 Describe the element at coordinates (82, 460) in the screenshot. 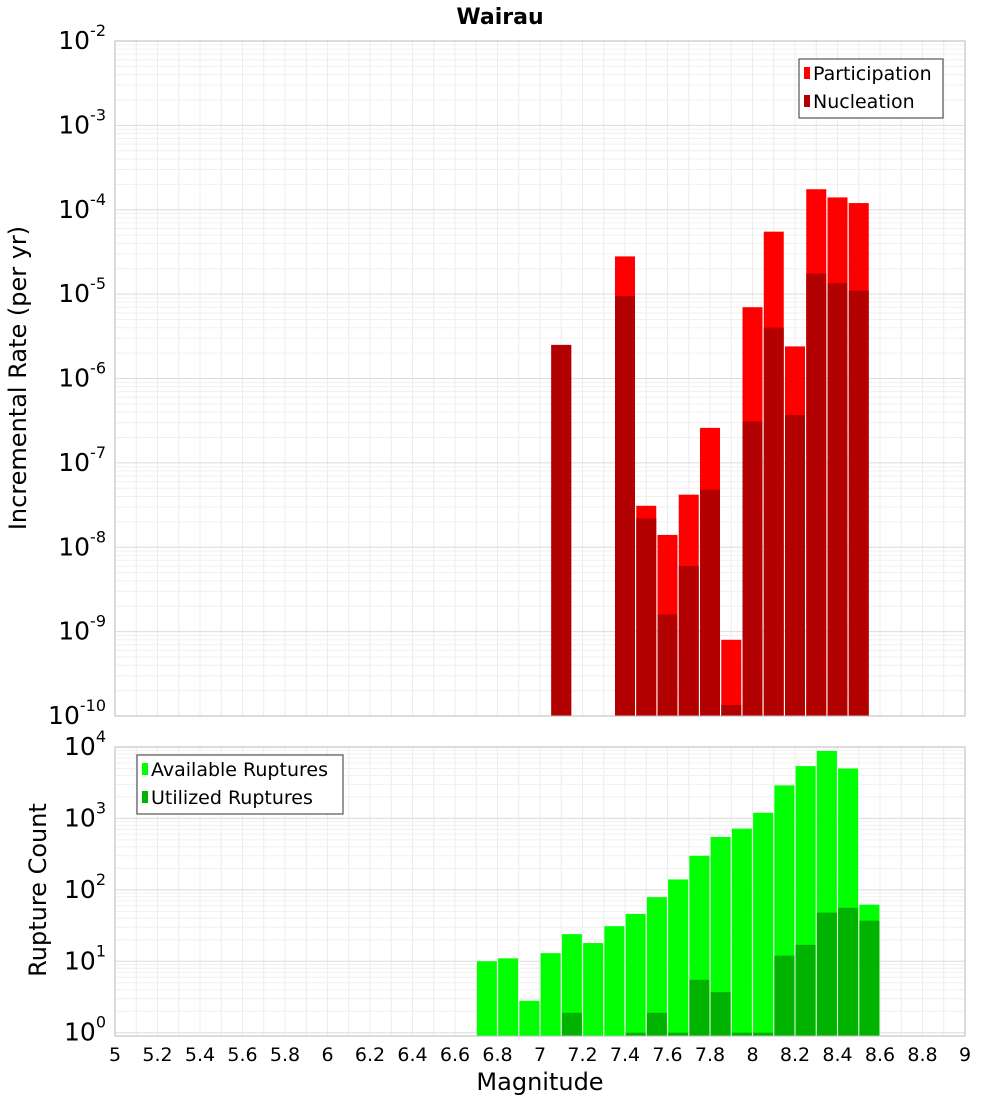

I see `y-tick-label: 10⁻⁷` at that location.